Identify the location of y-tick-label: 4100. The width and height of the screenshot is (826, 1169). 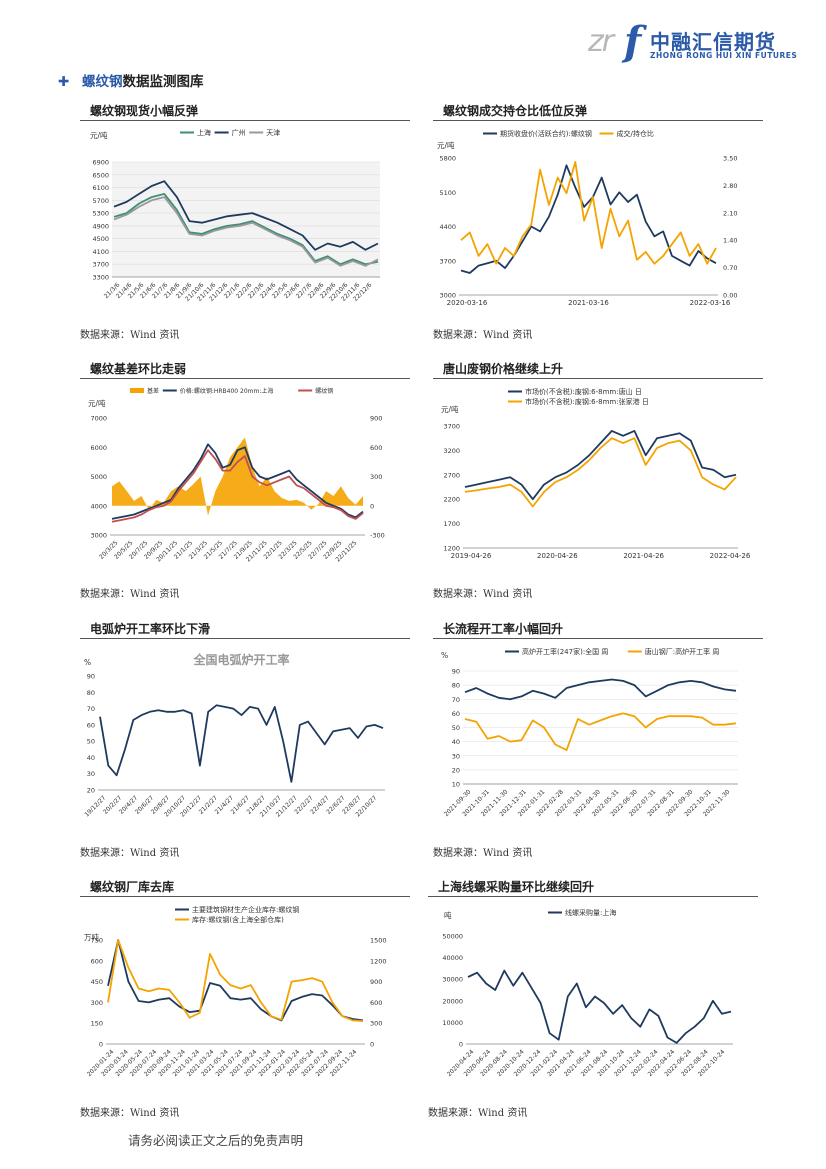
(100, 252).